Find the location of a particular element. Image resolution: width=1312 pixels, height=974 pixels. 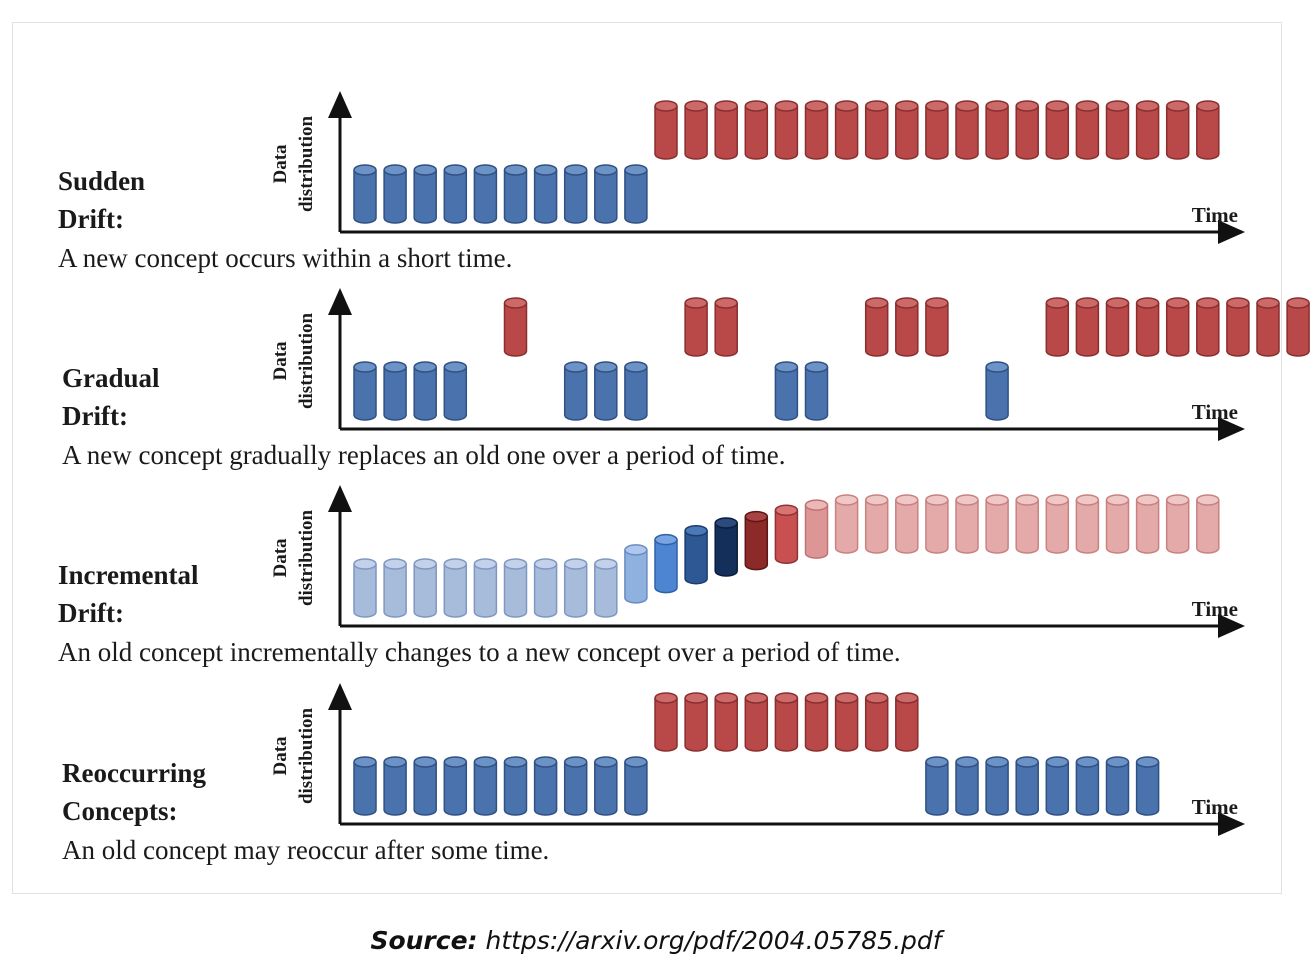

panel-label-line: Drift: is located at coordinates (95, 416).